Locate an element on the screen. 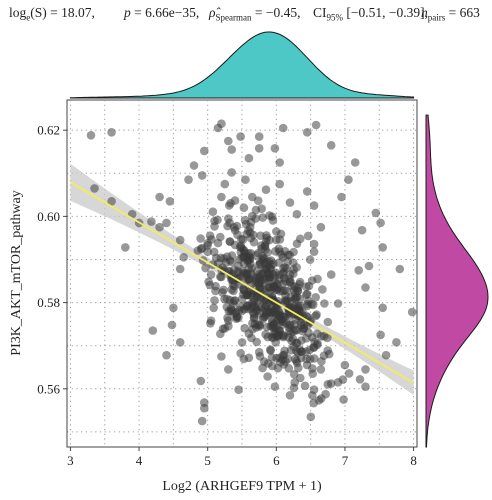  y-axis-label: PI3K_AKT_mTOR_pathway is located at coordinates (16, 272).